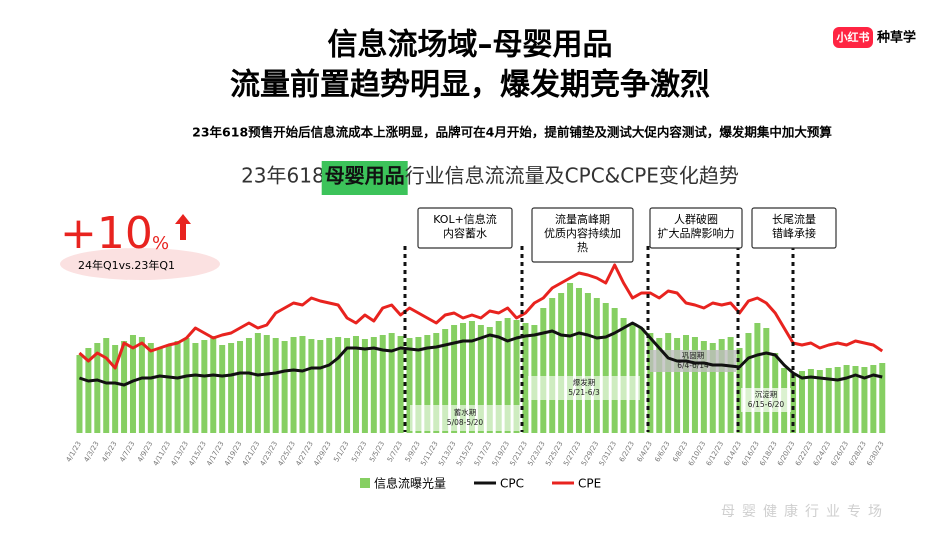 The width and height of the screenshot is (950, 535). Describe the element at coordinates (696, 233) in the screenshot. I see `annotation-text: 扩大品牌影响力` at that location.